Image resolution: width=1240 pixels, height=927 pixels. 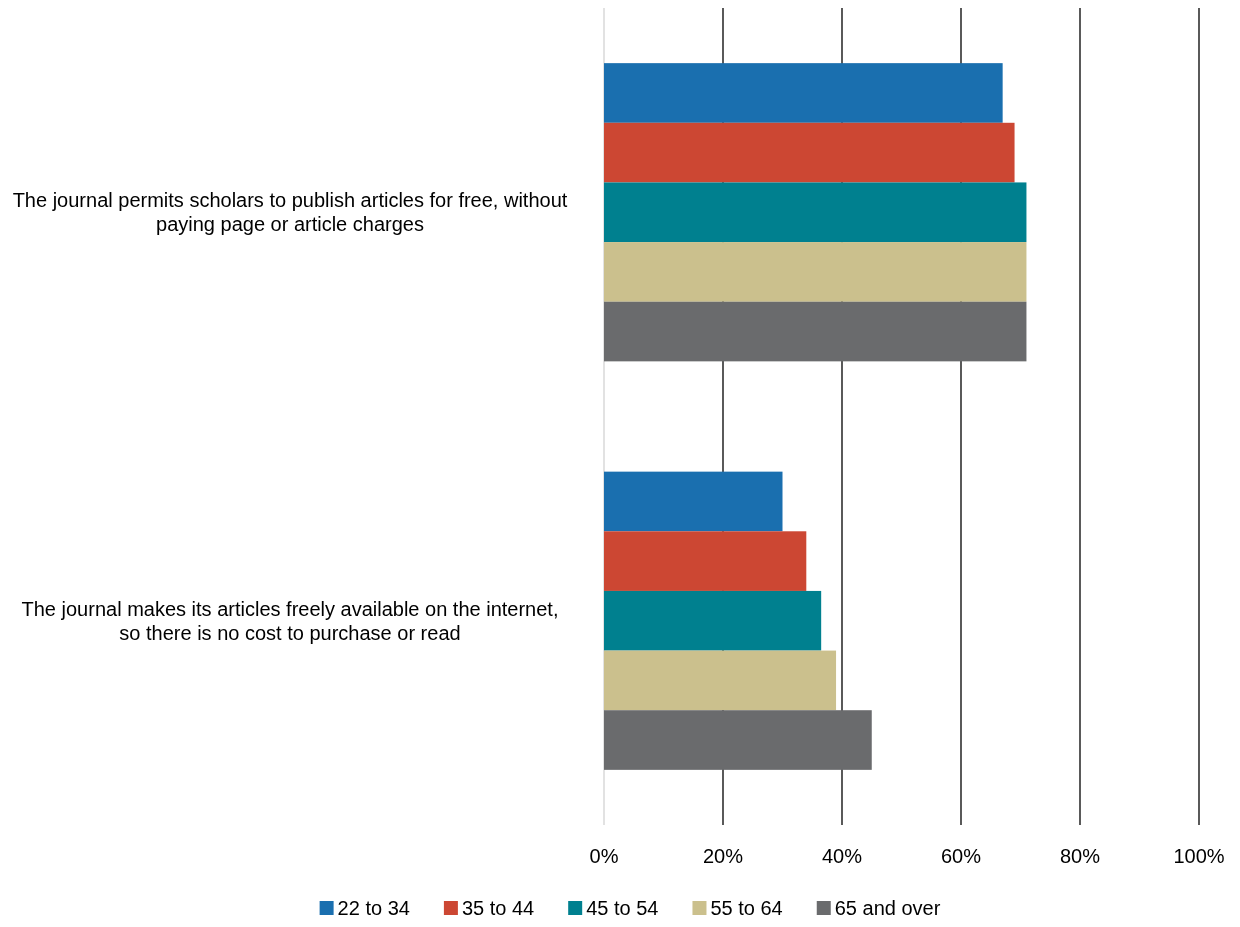 I want to click on x-tick-label: 80%, so click(x=1080, y=856).